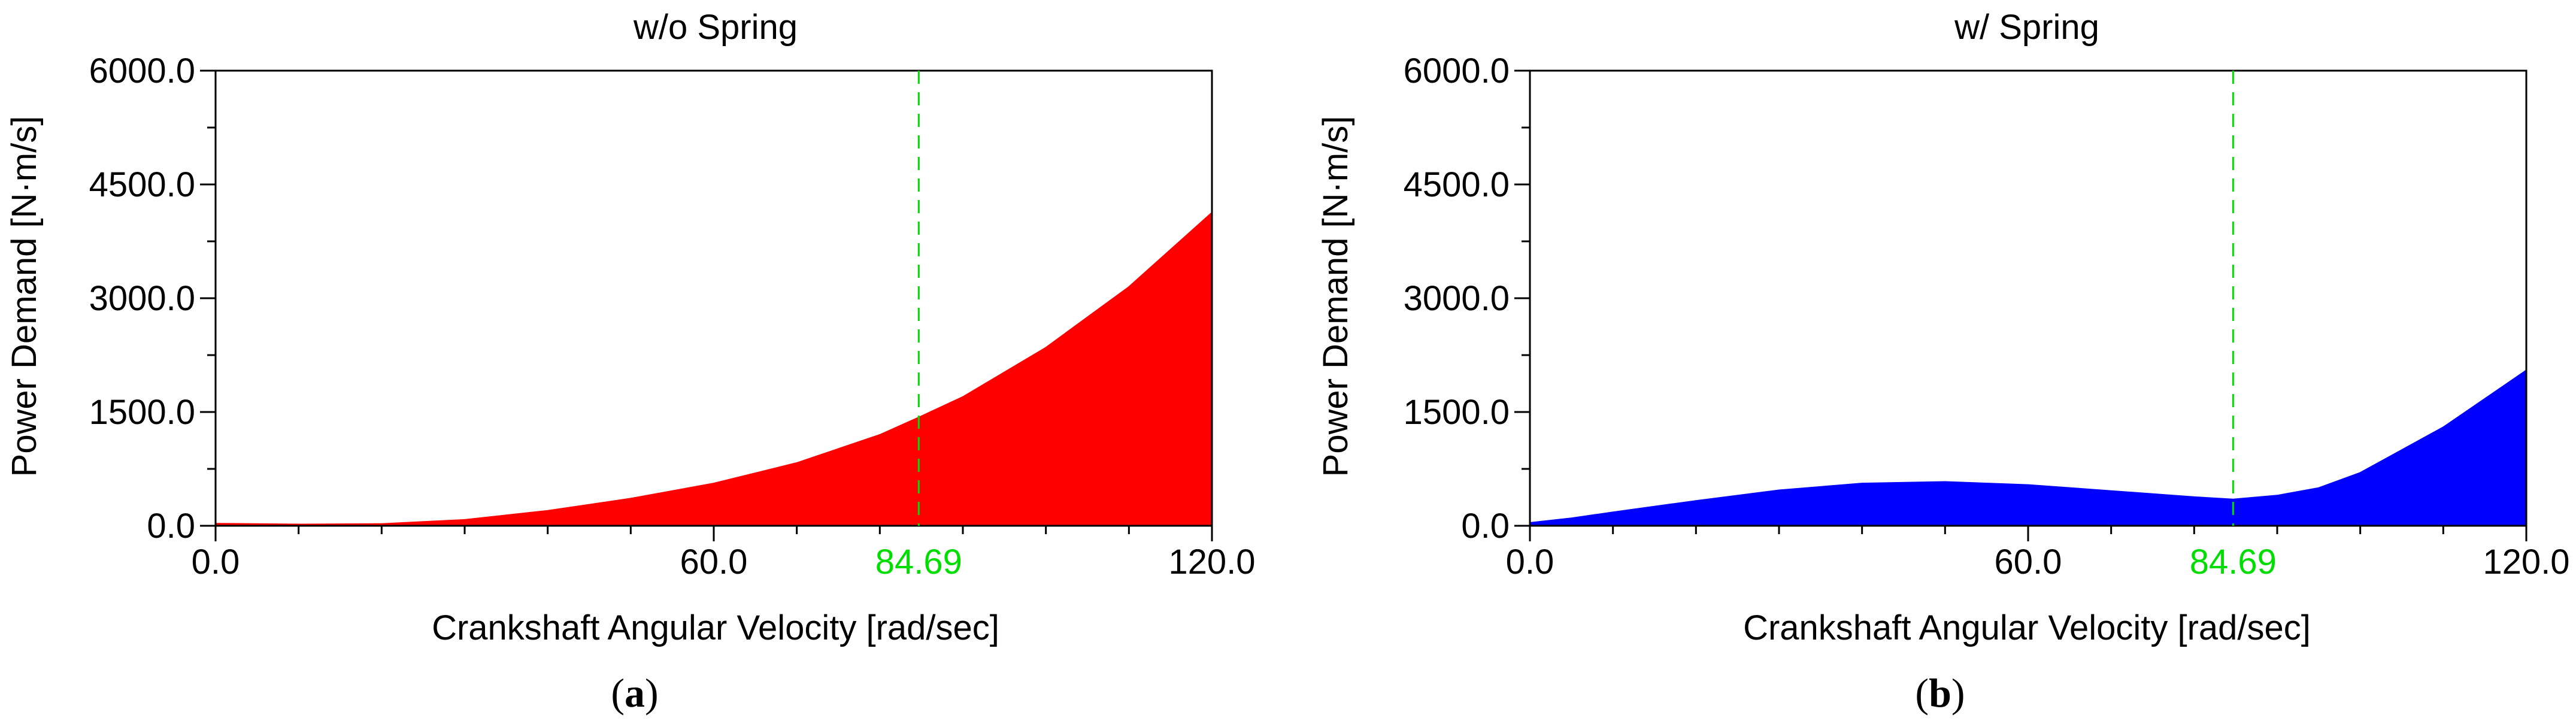 The image size is (2576, 721). I want to click on panel-label-b: (b), so click(1940, 693).